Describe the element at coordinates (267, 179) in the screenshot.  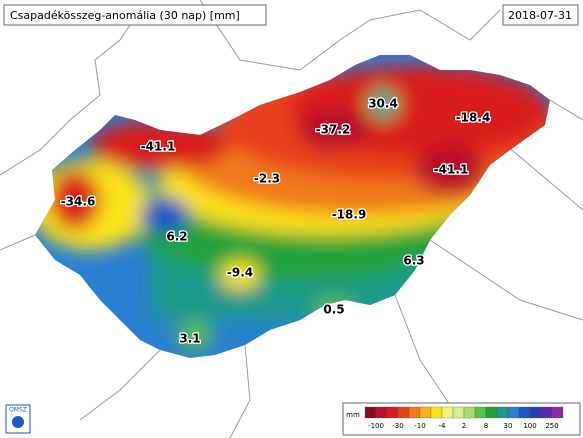
I see `station-value: -2.3` at that location.